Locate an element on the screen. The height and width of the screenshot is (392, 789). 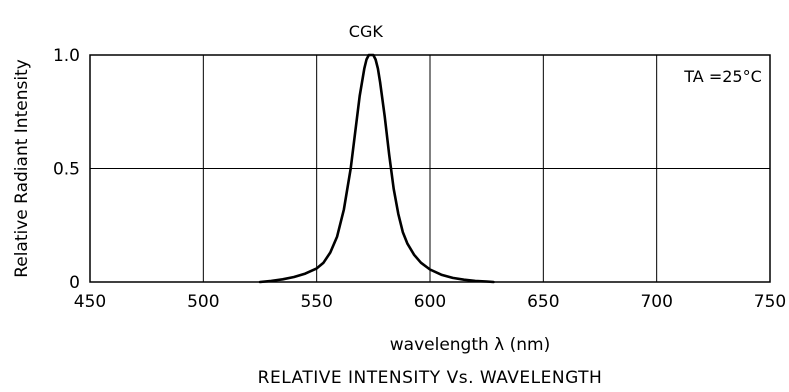
y-tick-label: 0 is located at coordinates (74, 283).